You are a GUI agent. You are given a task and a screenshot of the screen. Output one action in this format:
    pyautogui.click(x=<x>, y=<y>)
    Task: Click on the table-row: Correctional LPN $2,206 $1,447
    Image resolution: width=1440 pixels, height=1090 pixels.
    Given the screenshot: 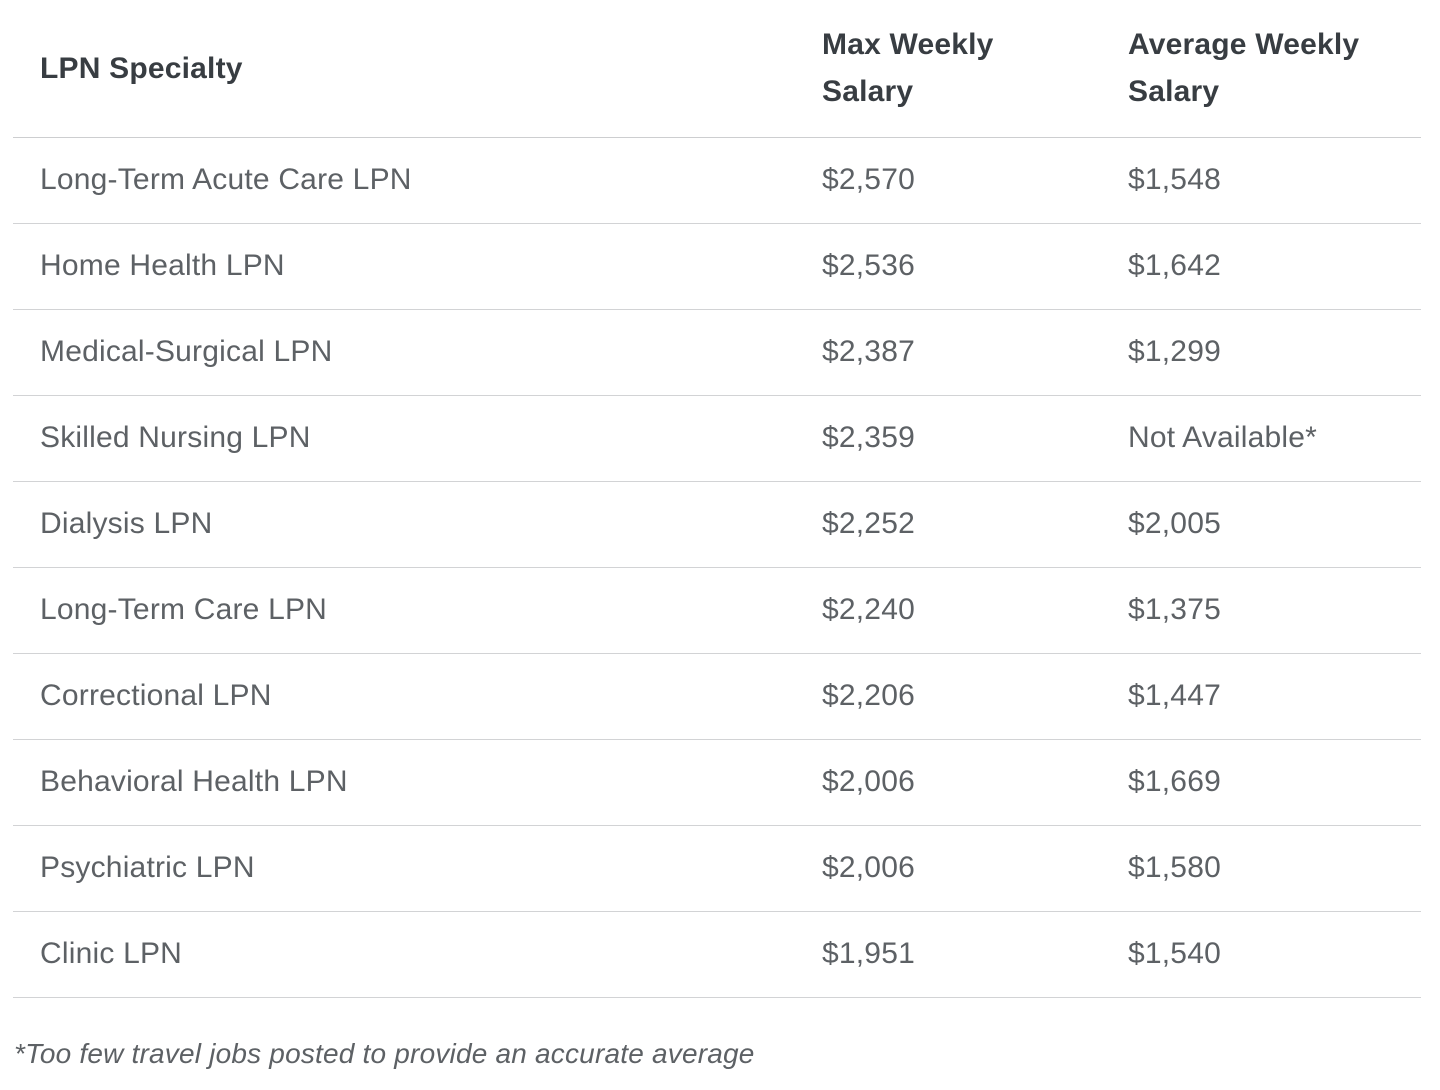 What is the action you would take?
    pyautogui.click(x=717, y=696)
    